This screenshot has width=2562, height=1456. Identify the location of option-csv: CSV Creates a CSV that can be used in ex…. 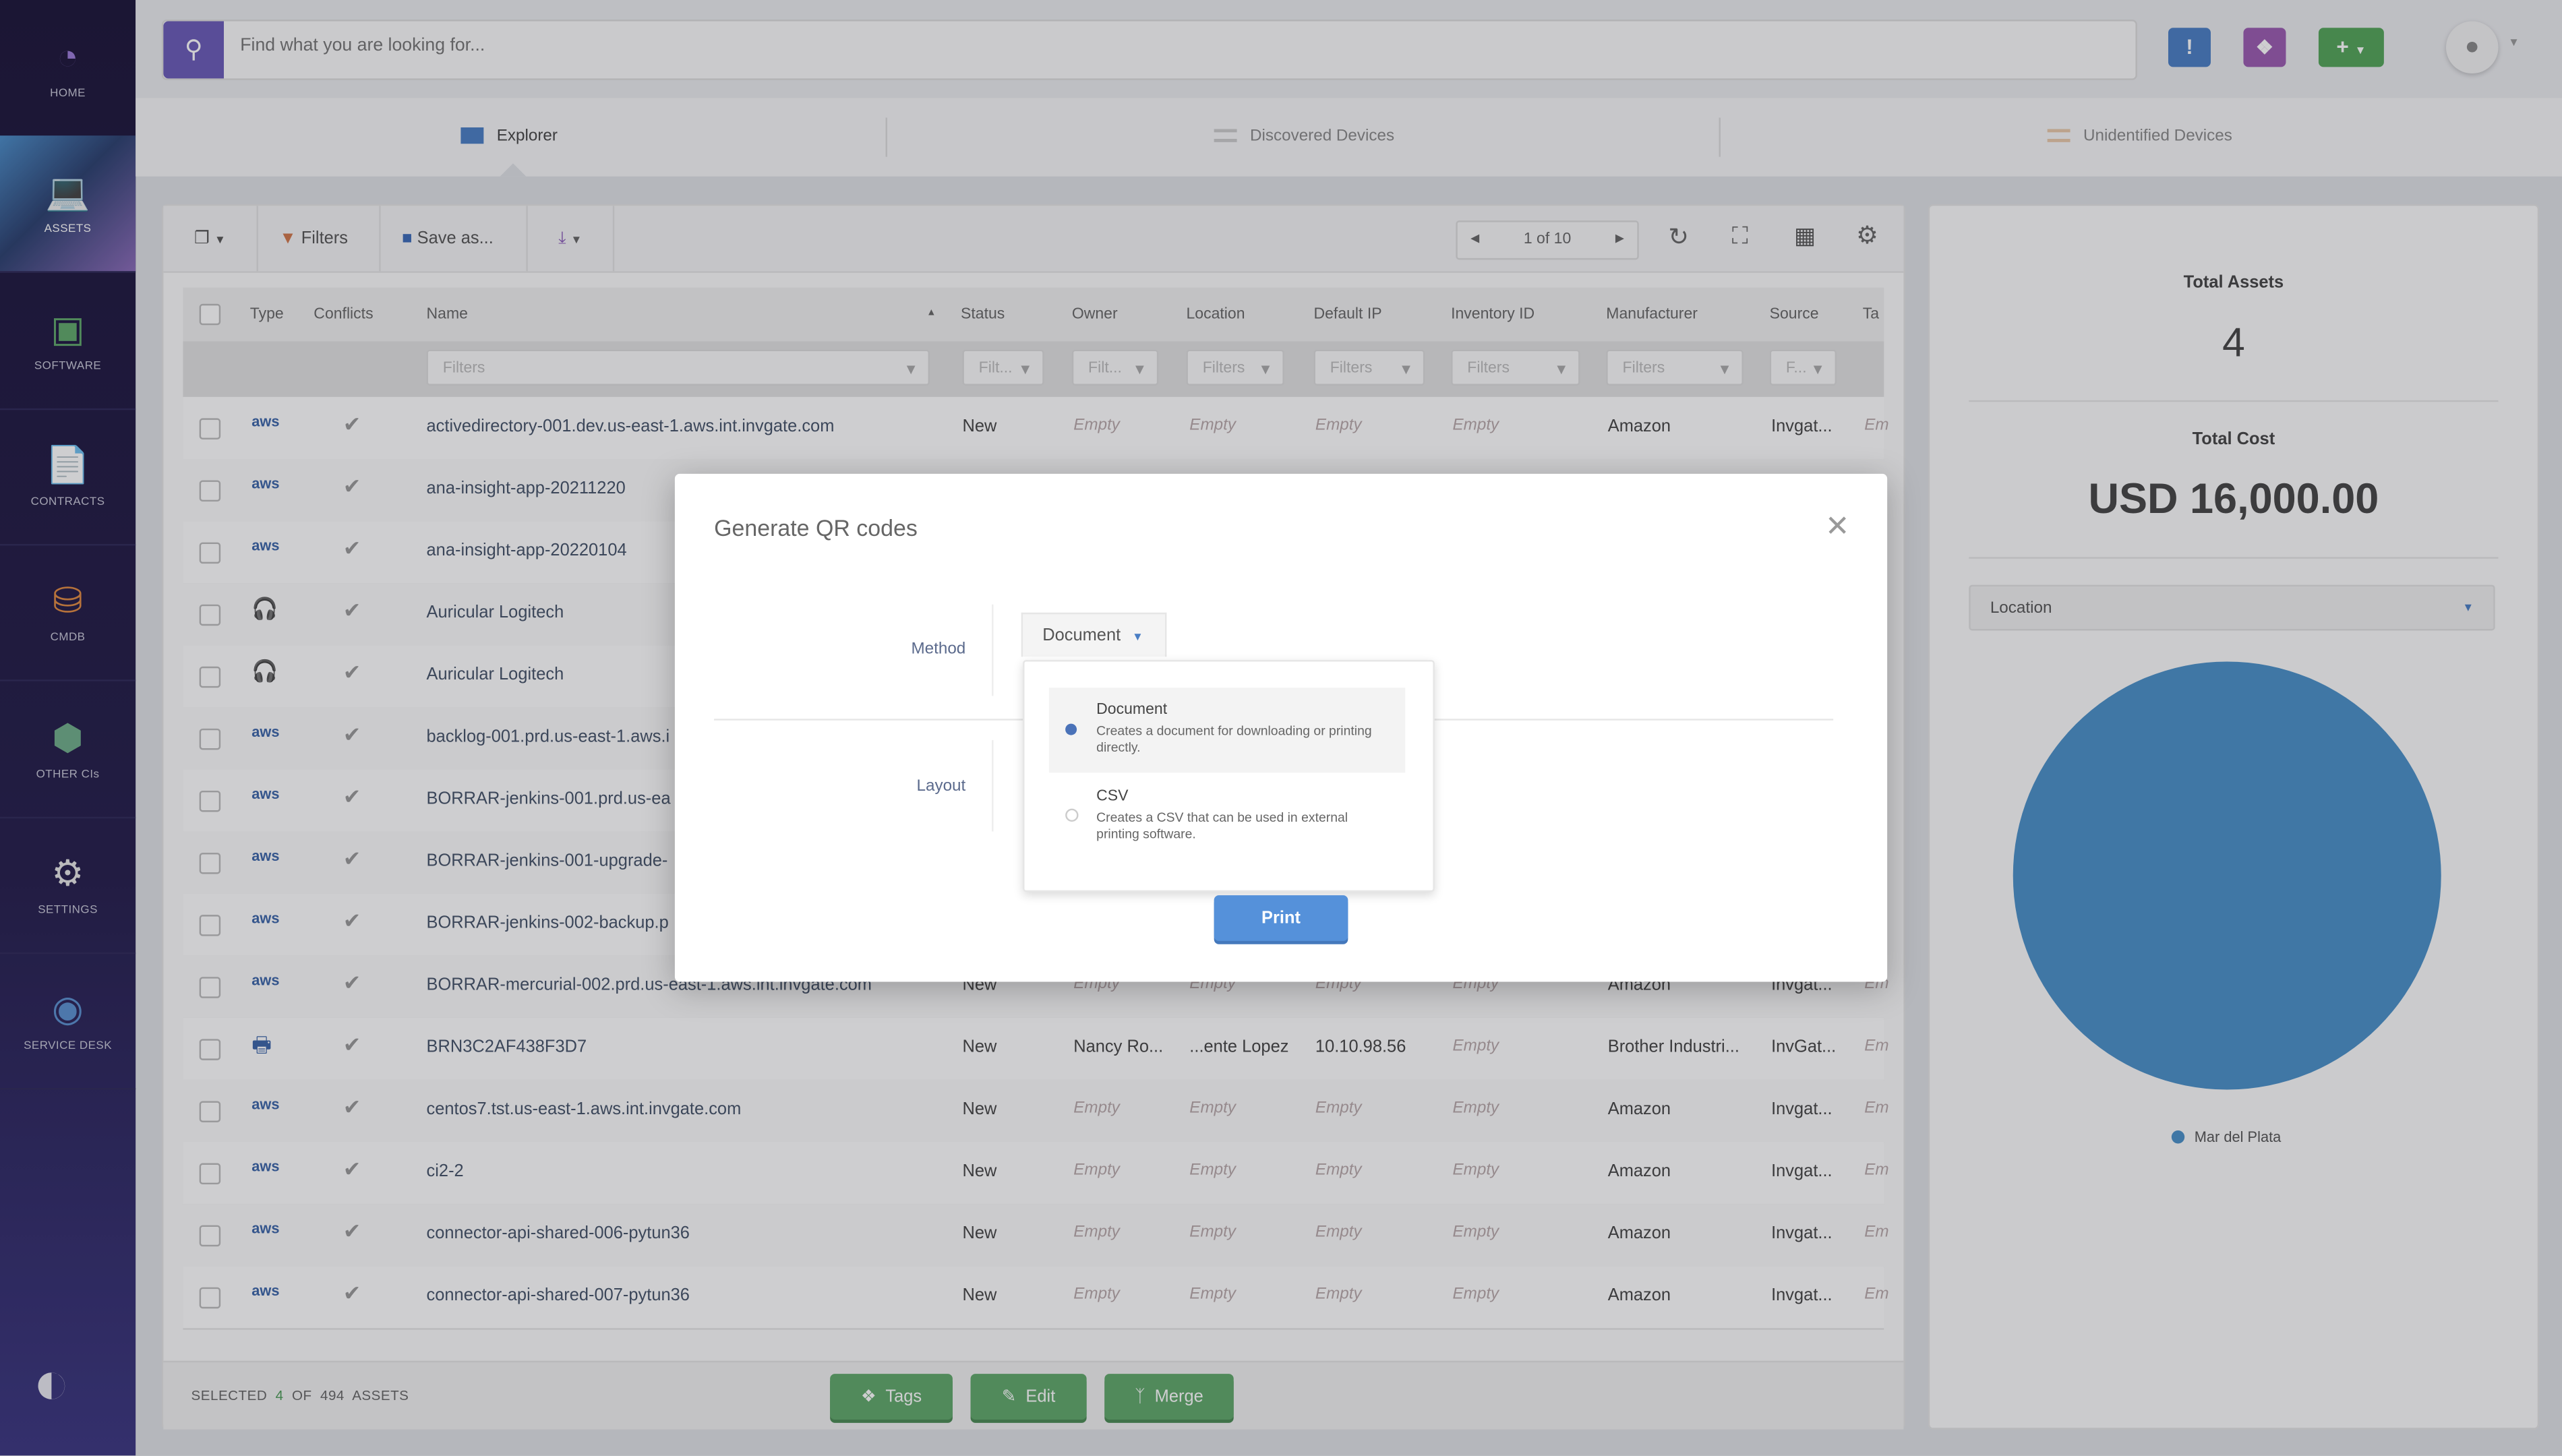
(1227, 822).